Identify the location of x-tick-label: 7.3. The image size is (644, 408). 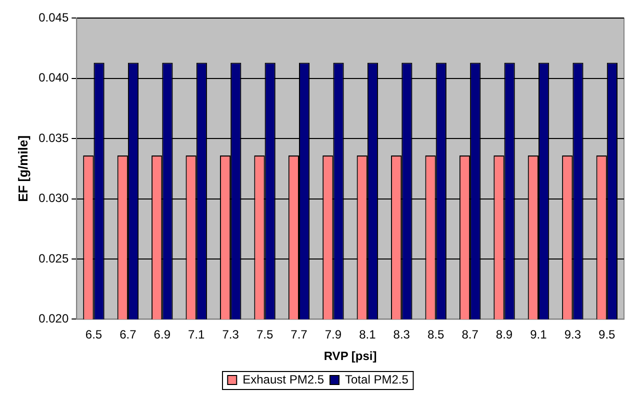
(231, 335).